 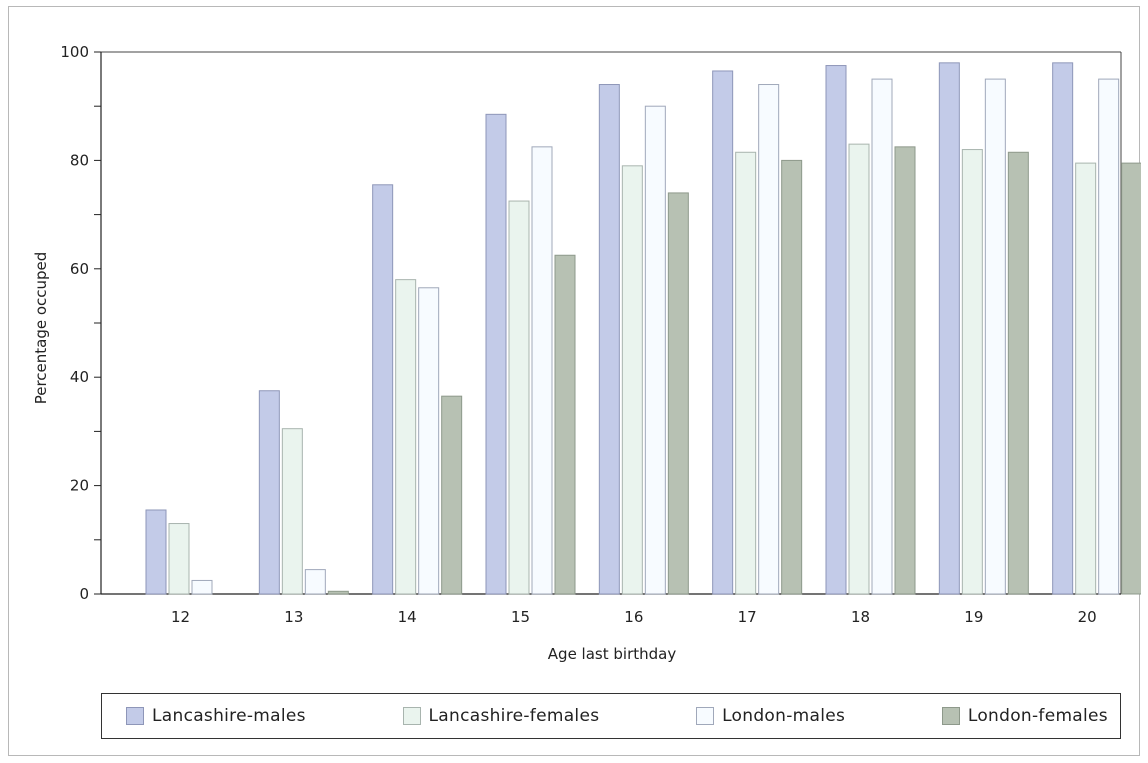 I want to click on legend-label-lancashire-males: Lancashire-males, so click(x=229, y=716).